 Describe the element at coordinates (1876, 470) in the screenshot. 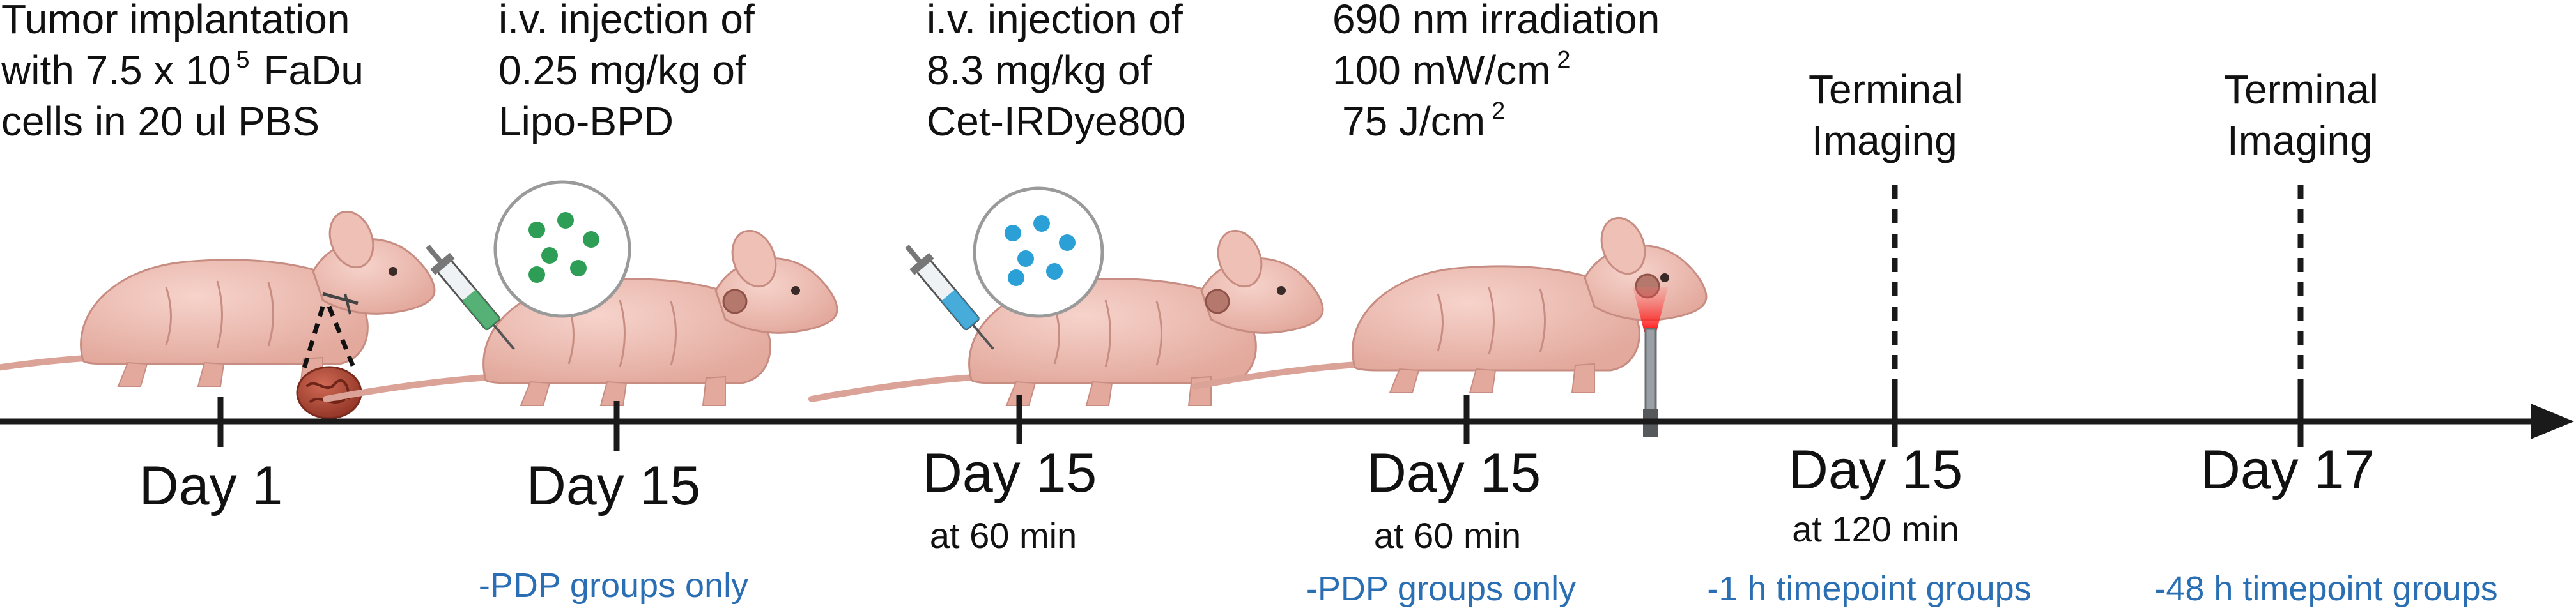

I see `day-label-5: Day 15` at that location.